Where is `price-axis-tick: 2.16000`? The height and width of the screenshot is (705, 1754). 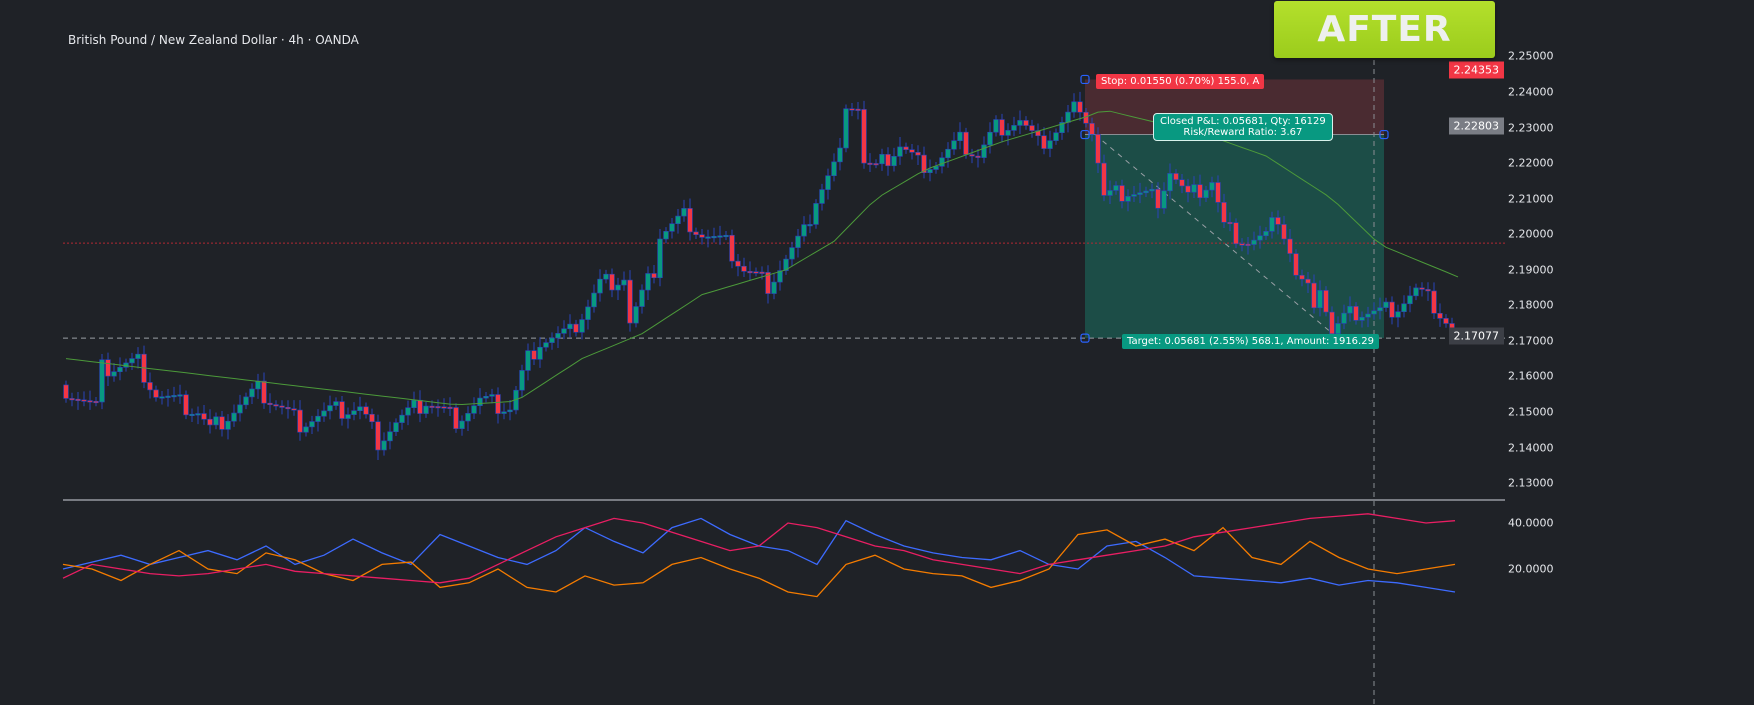 price-axis-tick: 2.16000 is located at coordinates (1531, 376).